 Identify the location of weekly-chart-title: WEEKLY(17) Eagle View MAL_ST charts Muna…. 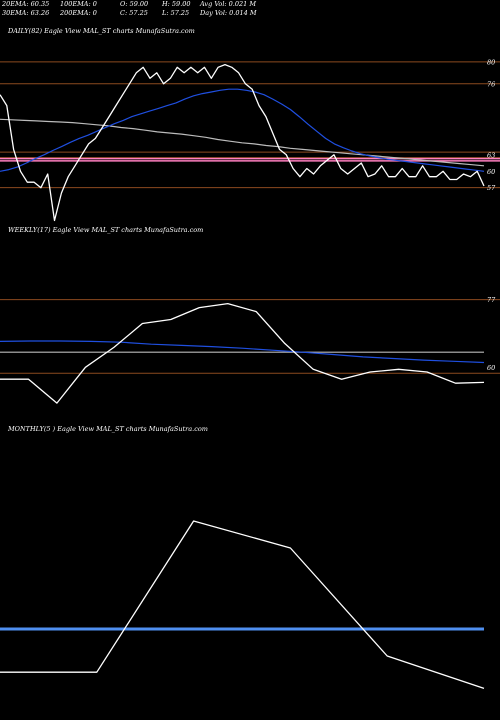
(106, 230).